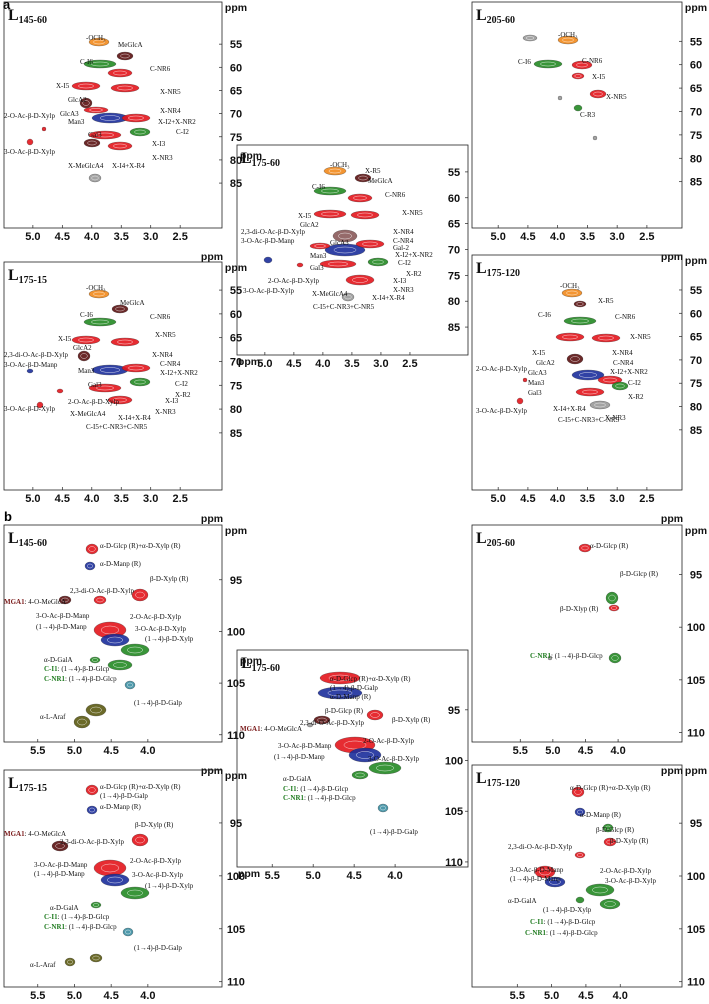  Describe the element at coordinates (236, 184) in the screenshot. I see `y-tick-label: 85` at that location.